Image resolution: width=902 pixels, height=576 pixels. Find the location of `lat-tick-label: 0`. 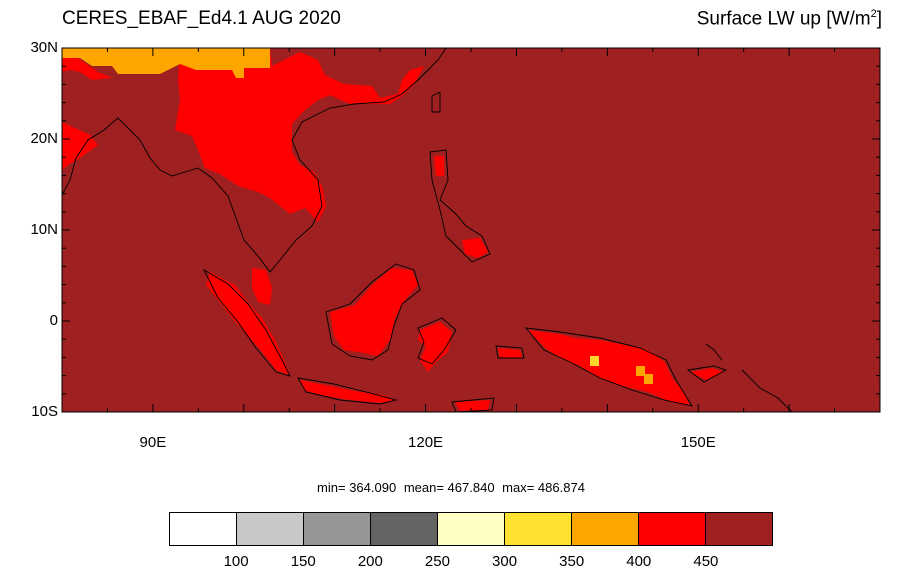

lat-tick-label: 0 is located at coordinates (53, 320).